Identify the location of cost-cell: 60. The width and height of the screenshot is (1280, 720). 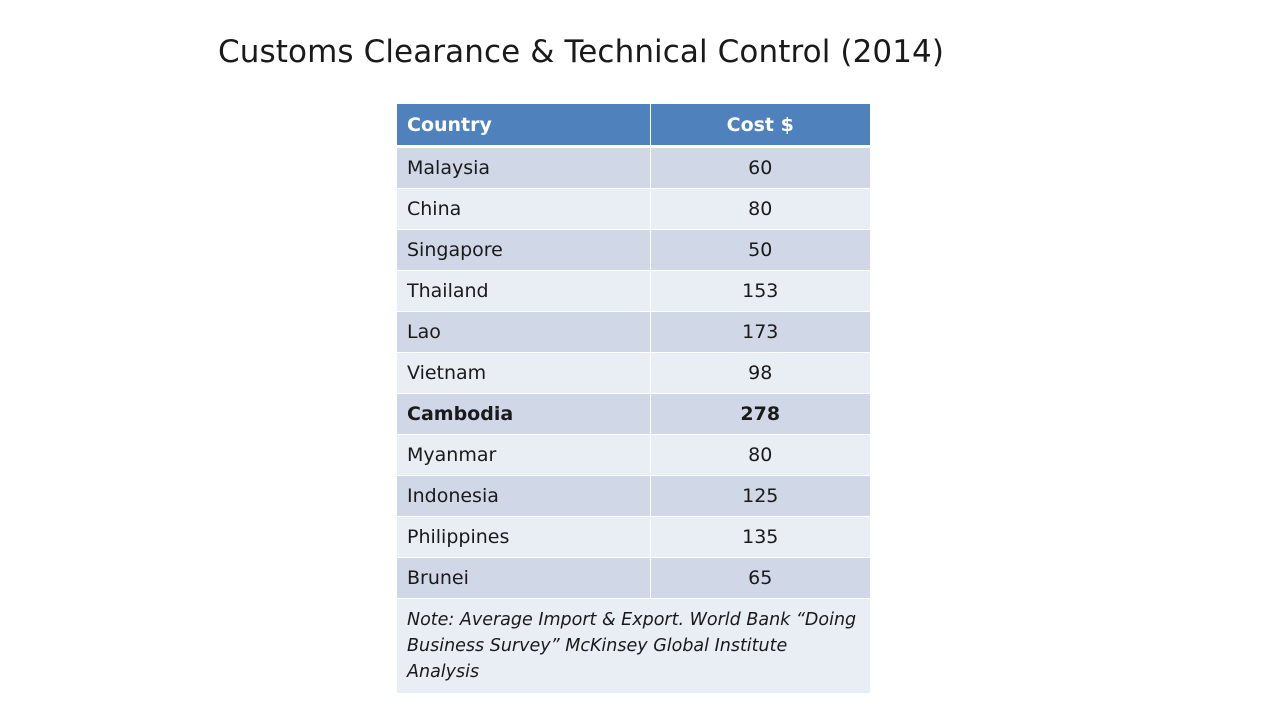
(759, 167).